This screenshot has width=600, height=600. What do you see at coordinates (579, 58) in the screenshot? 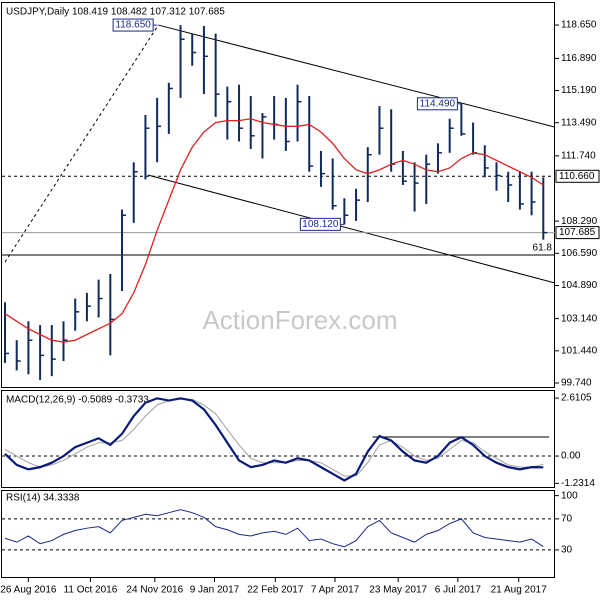
I see `y-tick-label: 116.890` at bounding box center [579, 58].